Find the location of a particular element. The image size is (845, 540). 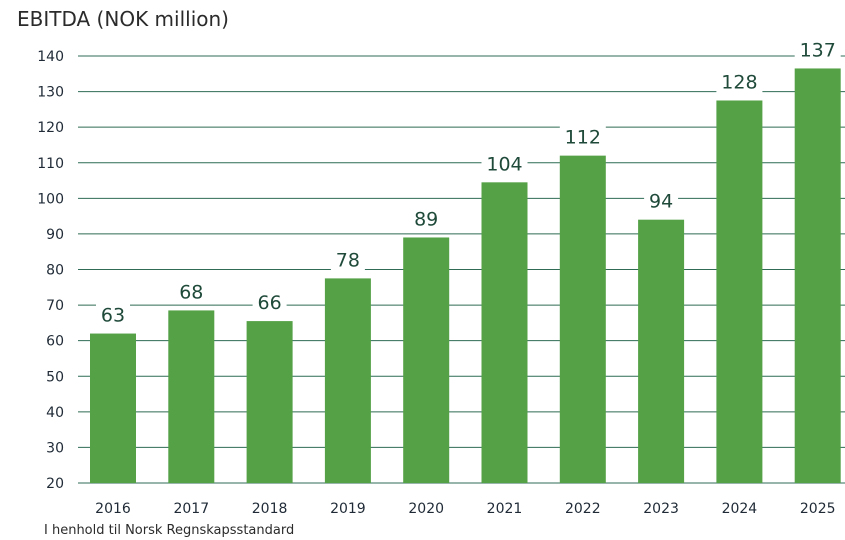

data-label: 66 is located at coordinates (270, 303).